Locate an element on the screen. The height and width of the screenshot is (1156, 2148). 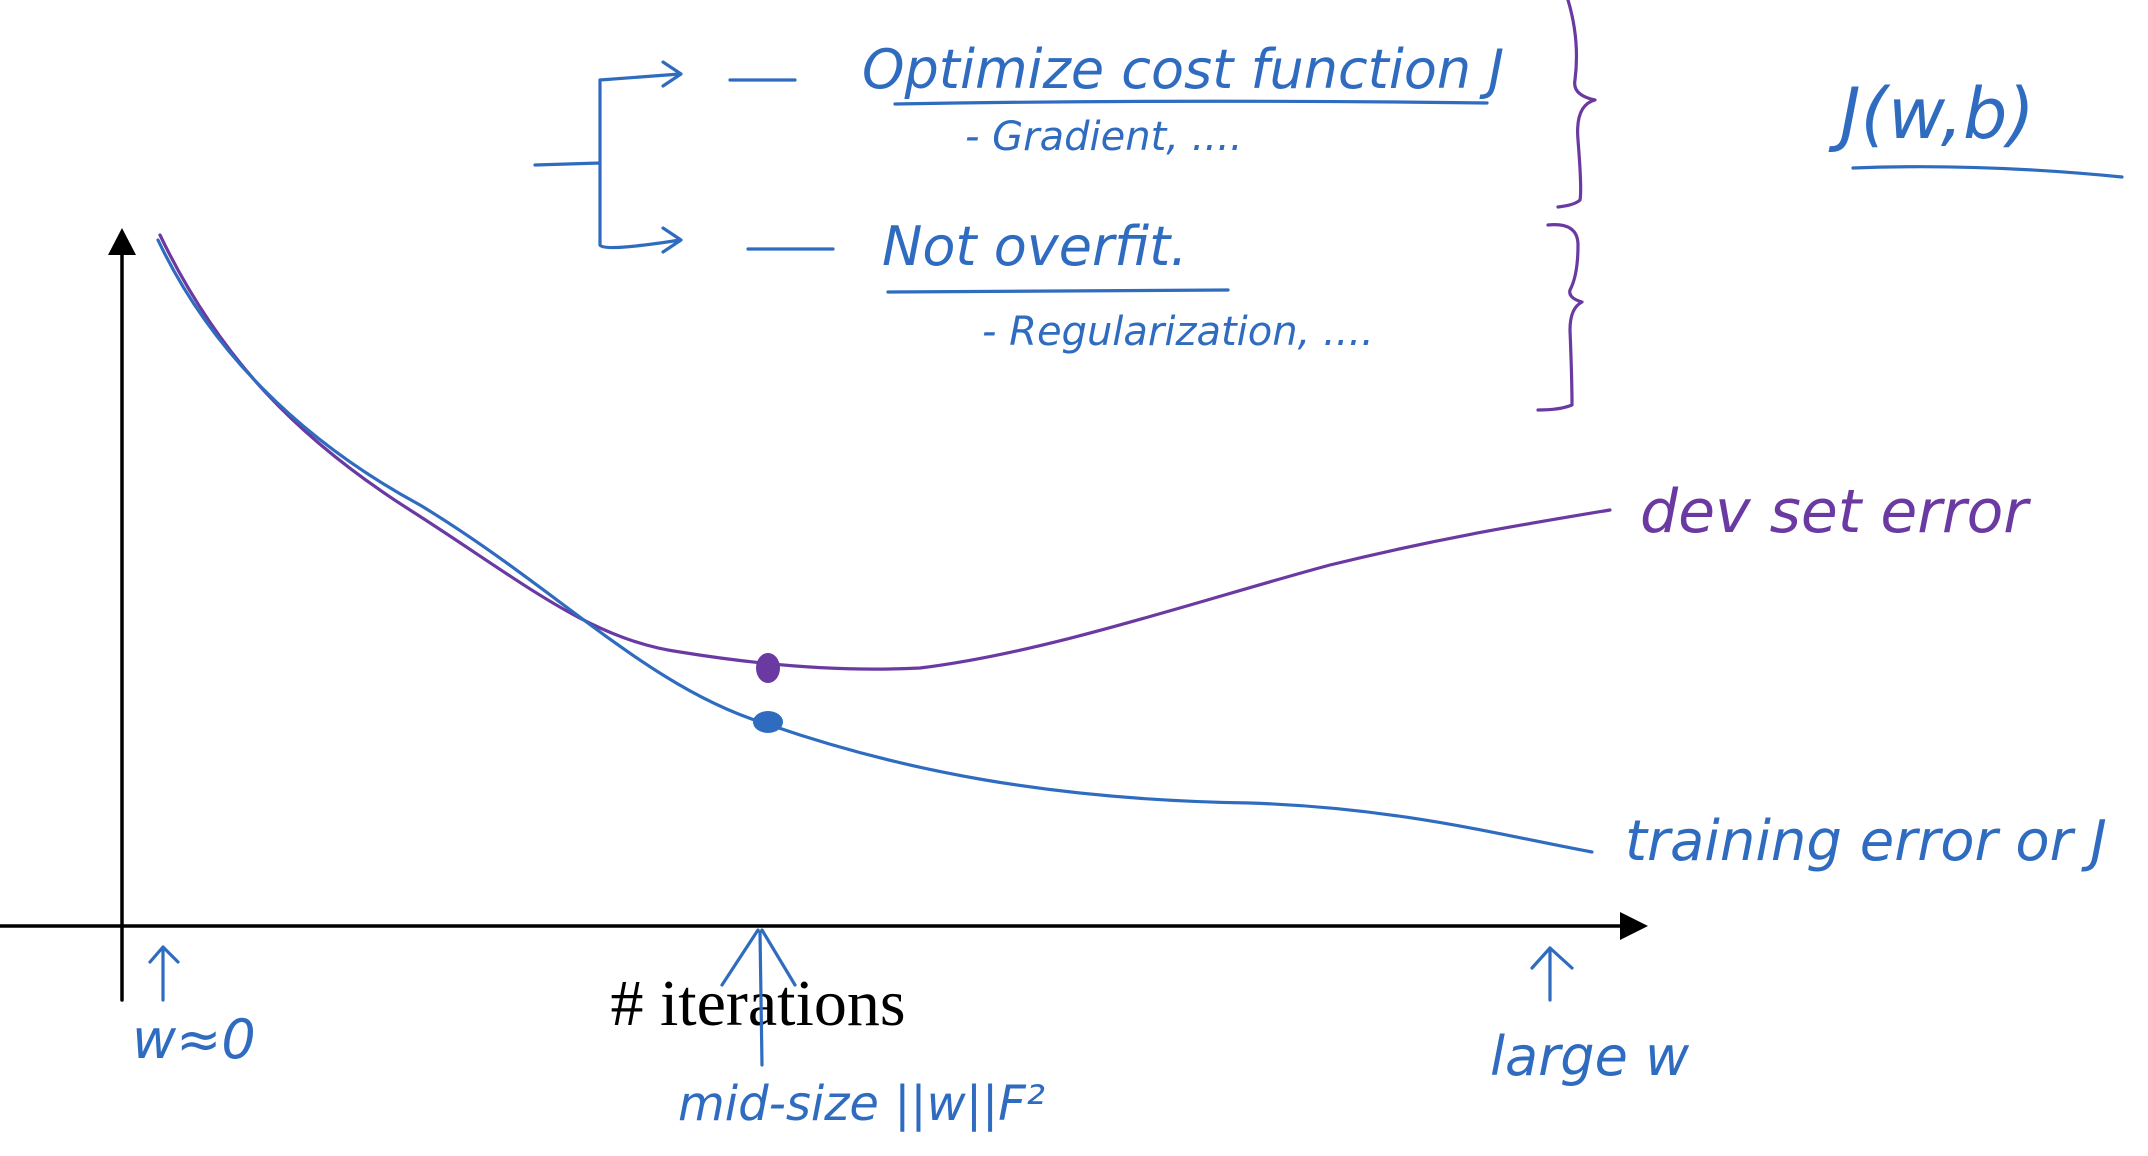
x-axis-label: # iterations is located at coordinates (757, 1003).